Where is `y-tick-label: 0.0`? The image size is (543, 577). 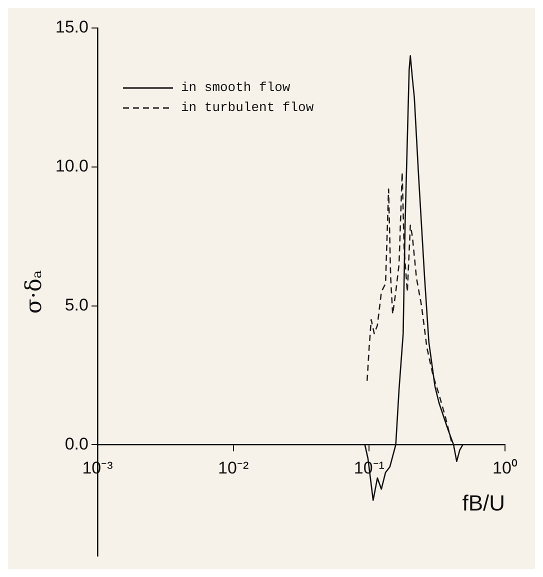 y-tick-label: 0.0 is located at coordinates (76, 444).